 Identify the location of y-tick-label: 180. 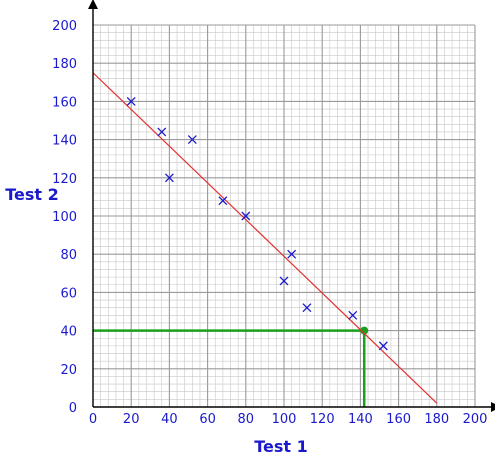
(64, 64).